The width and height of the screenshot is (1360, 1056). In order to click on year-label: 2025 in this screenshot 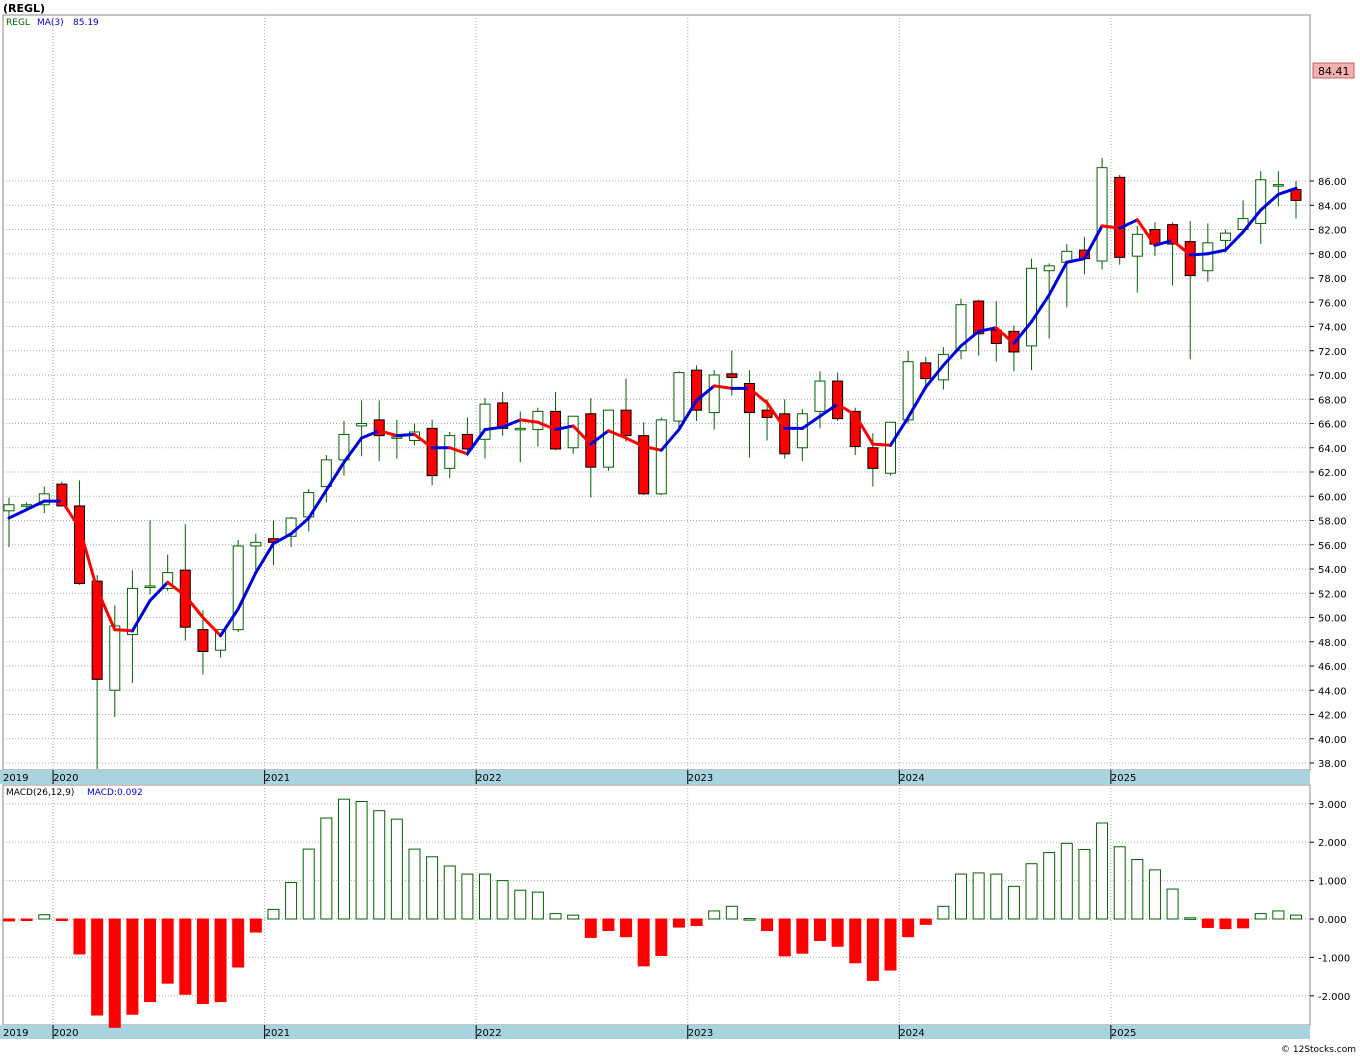, I will do `click(1123, 1033)`.